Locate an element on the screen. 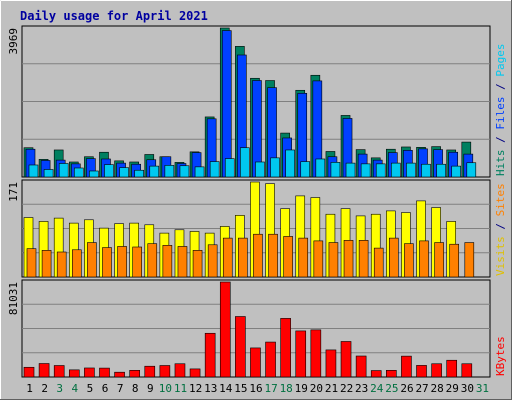 Image resolution: width=512 pixels, height=400 pixels. x-tick-label-day-7: 7 is located at coordinates (120, 388).